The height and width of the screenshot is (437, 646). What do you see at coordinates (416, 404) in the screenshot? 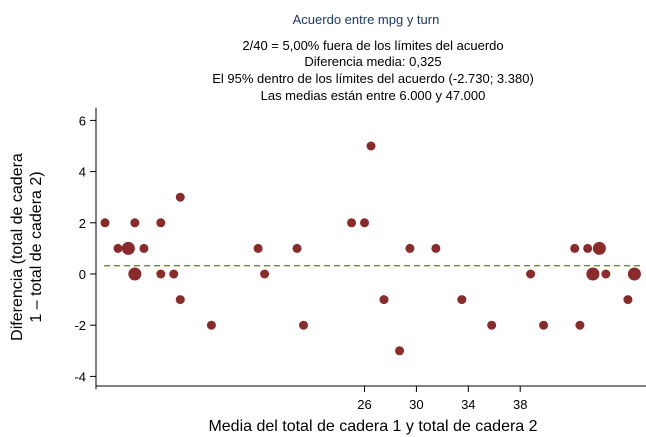
I see `x-tick-label: 30` at bounding box center [416, 404].